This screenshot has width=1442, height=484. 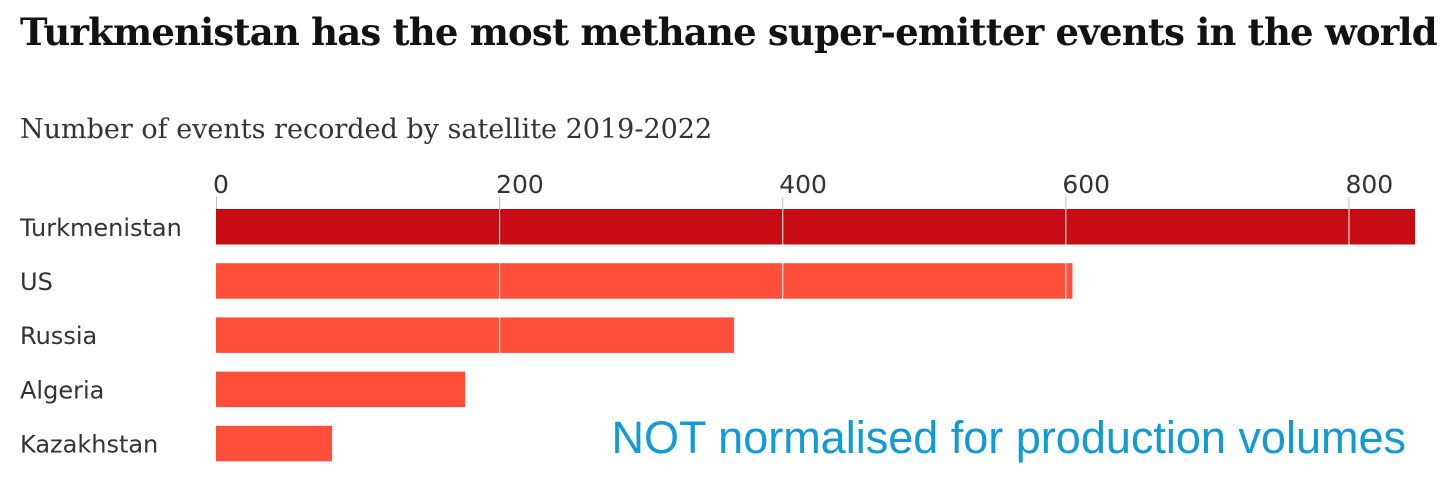 What do you see at coordinates (62, 390) in the screenshot?
I see `category-label: Algeria` at bounding box center [62, 390].